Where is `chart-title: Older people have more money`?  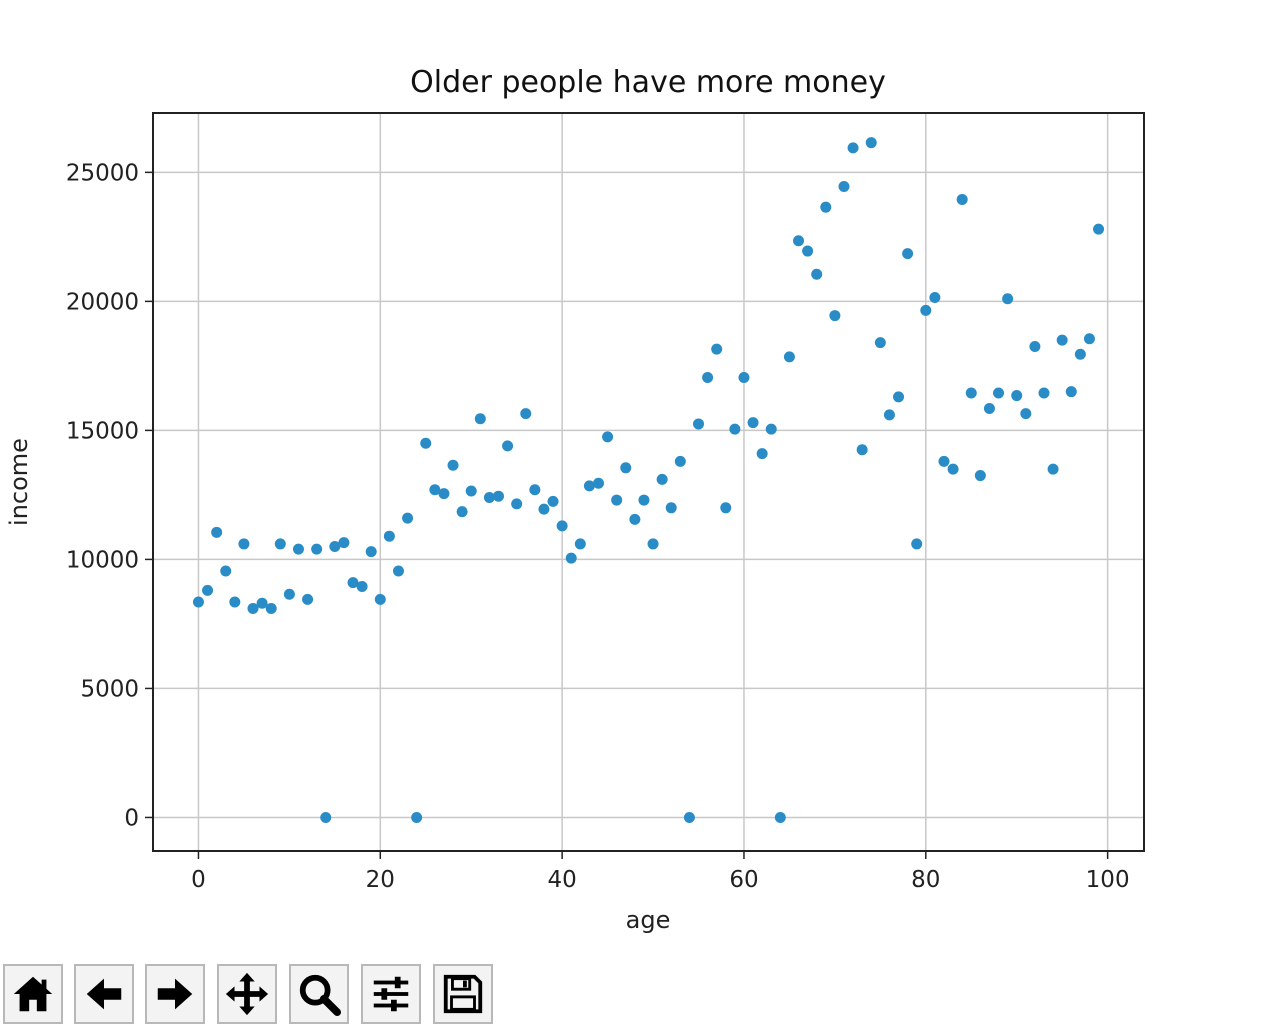
chart-title: Older people have more money is located at coordinates (648, 82).